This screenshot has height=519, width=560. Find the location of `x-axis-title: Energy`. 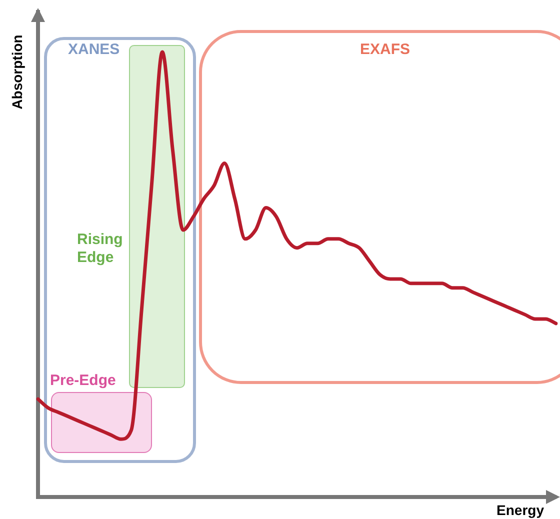

x-axis-title: Energy is located at coordinates (520, 510).